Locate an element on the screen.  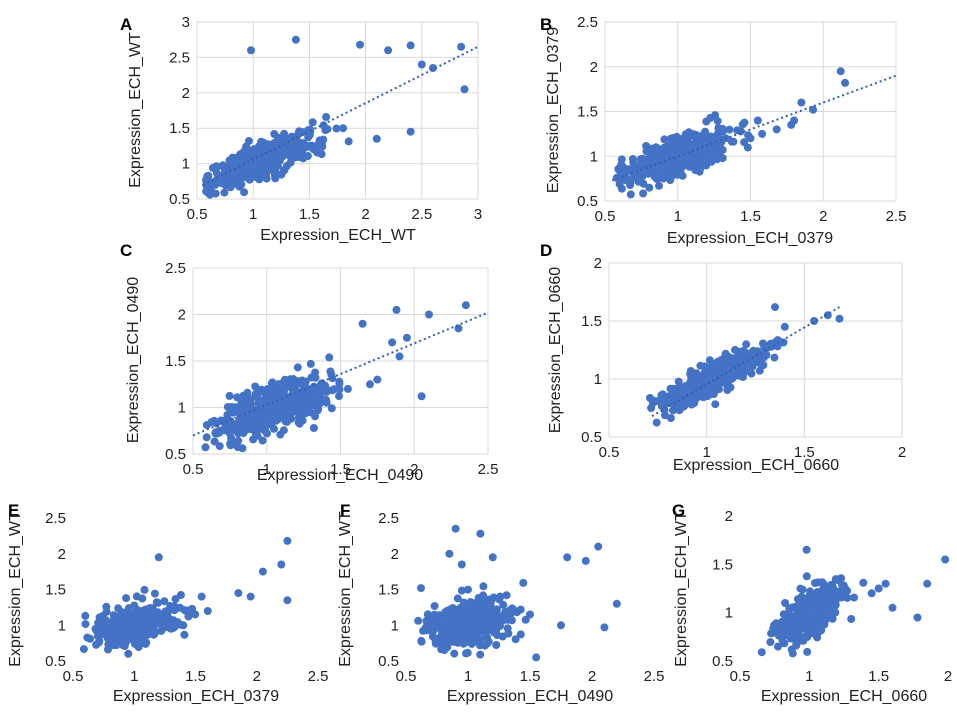
y-tick-label: 2.5 is located at coordinates (175, 268).